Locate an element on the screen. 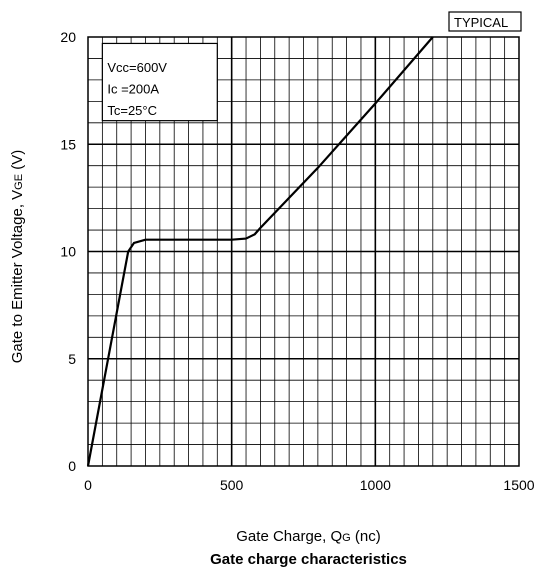  y-tick-label: 5 is located at coordinates (72, 359).